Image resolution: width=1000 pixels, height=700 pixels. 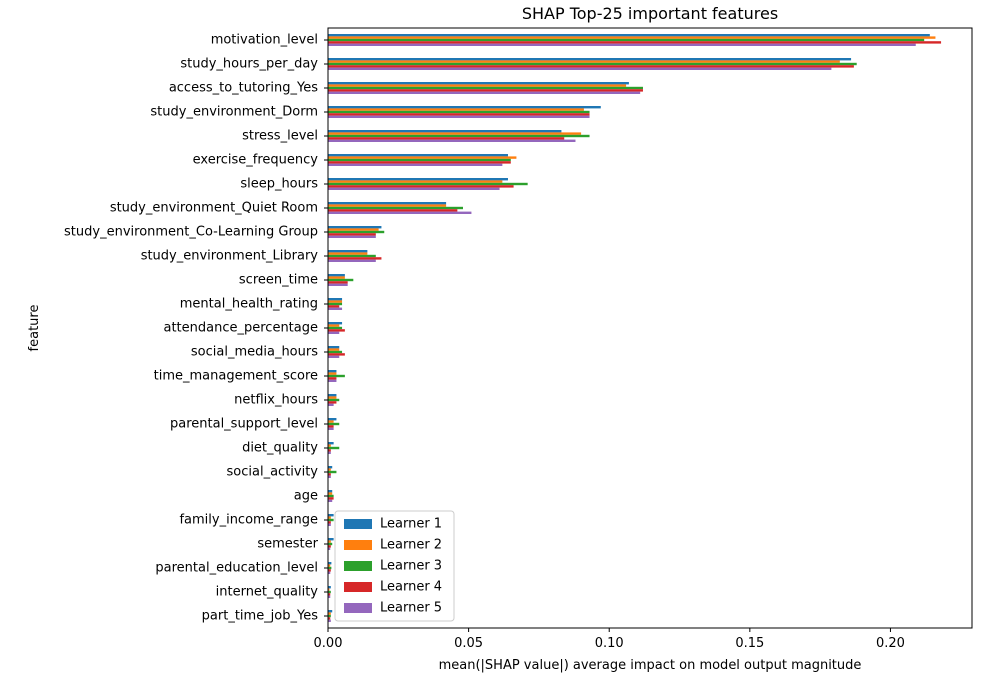 I want to click on y-tick-label: exercise_frequency, so click(x=256, y=160).